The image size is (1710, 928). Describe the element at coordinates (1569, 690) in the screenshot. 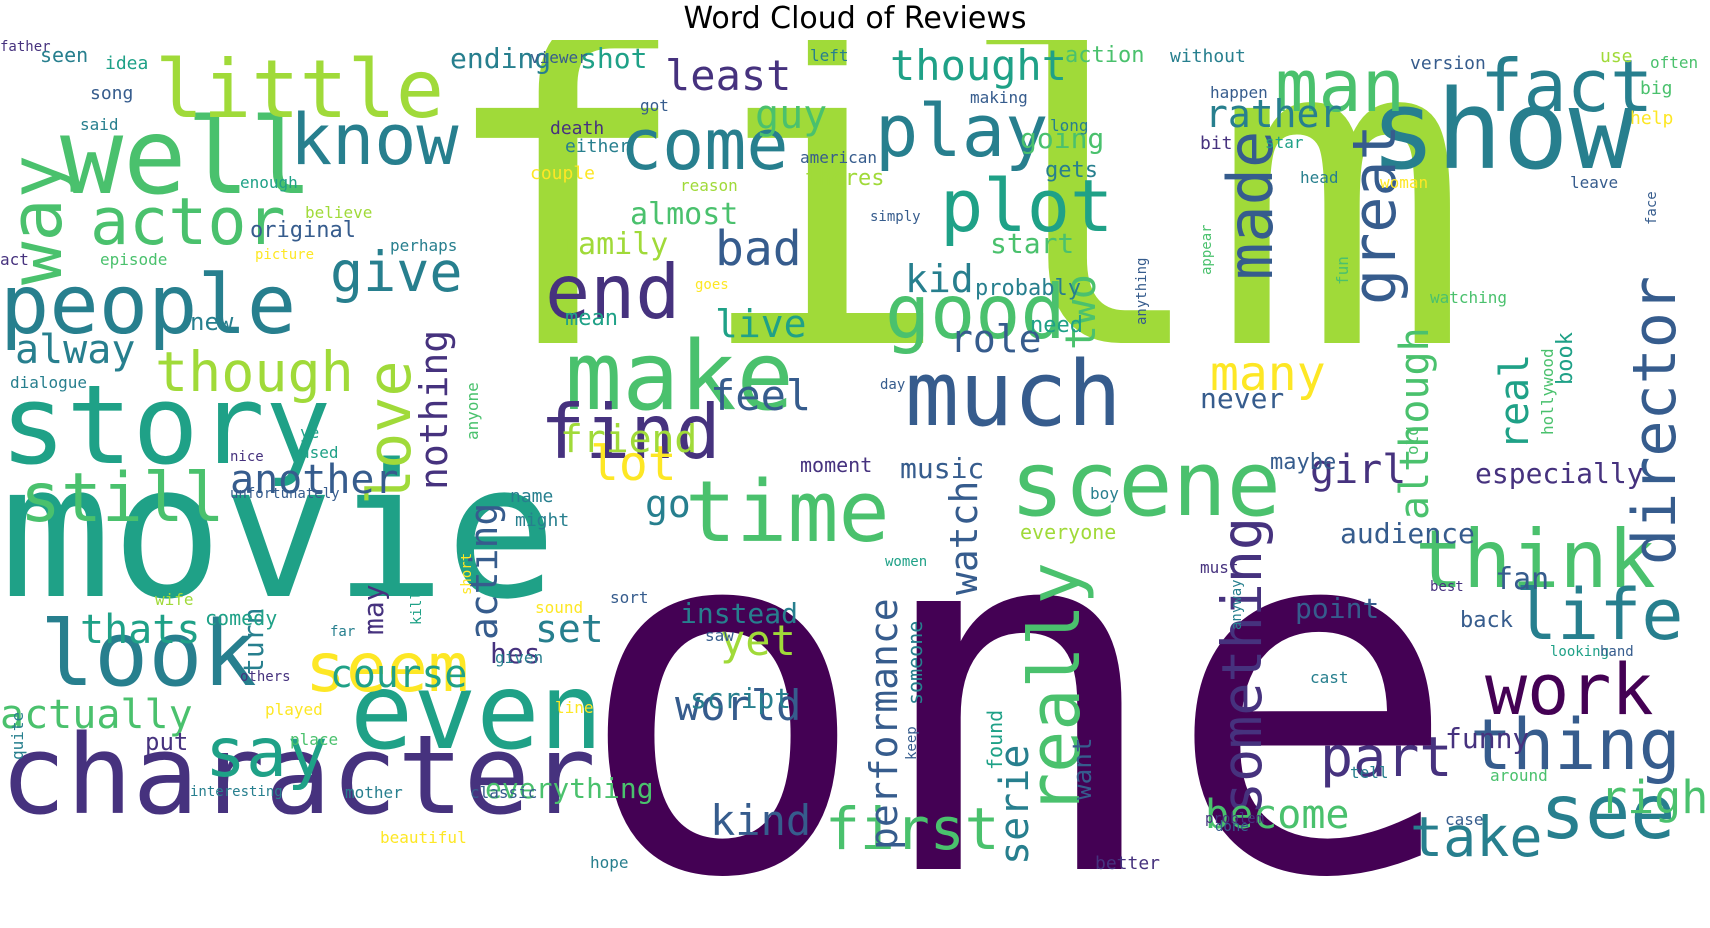

I see `word-work: work` at that location.